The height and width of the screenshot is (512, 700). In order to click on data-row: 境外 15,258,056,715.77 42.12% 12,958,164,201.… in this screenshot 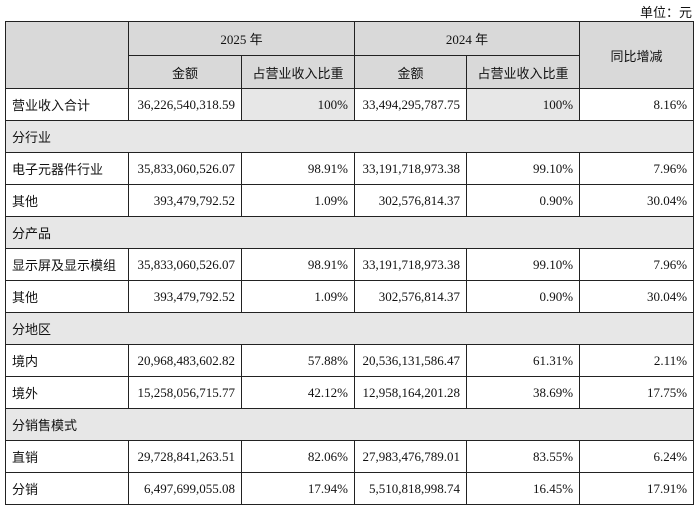, I will do `click(350, 392)`.